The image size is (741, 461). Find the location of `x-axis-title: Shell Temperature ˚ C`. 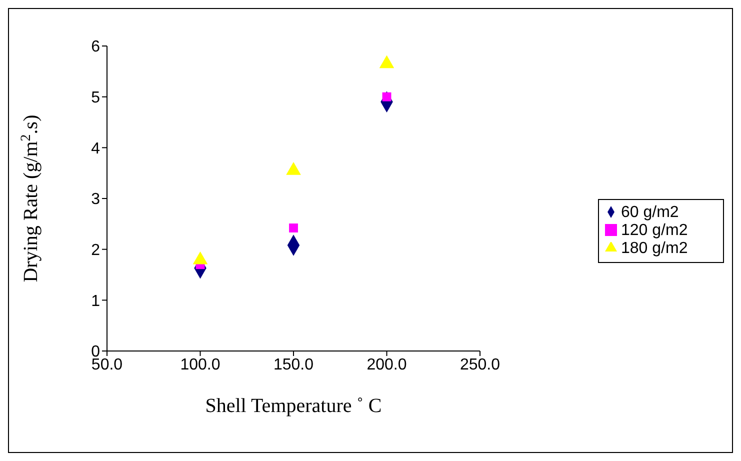

x-axis-title: Shell Temperature ˚ C is located at coordinates (293, 406).